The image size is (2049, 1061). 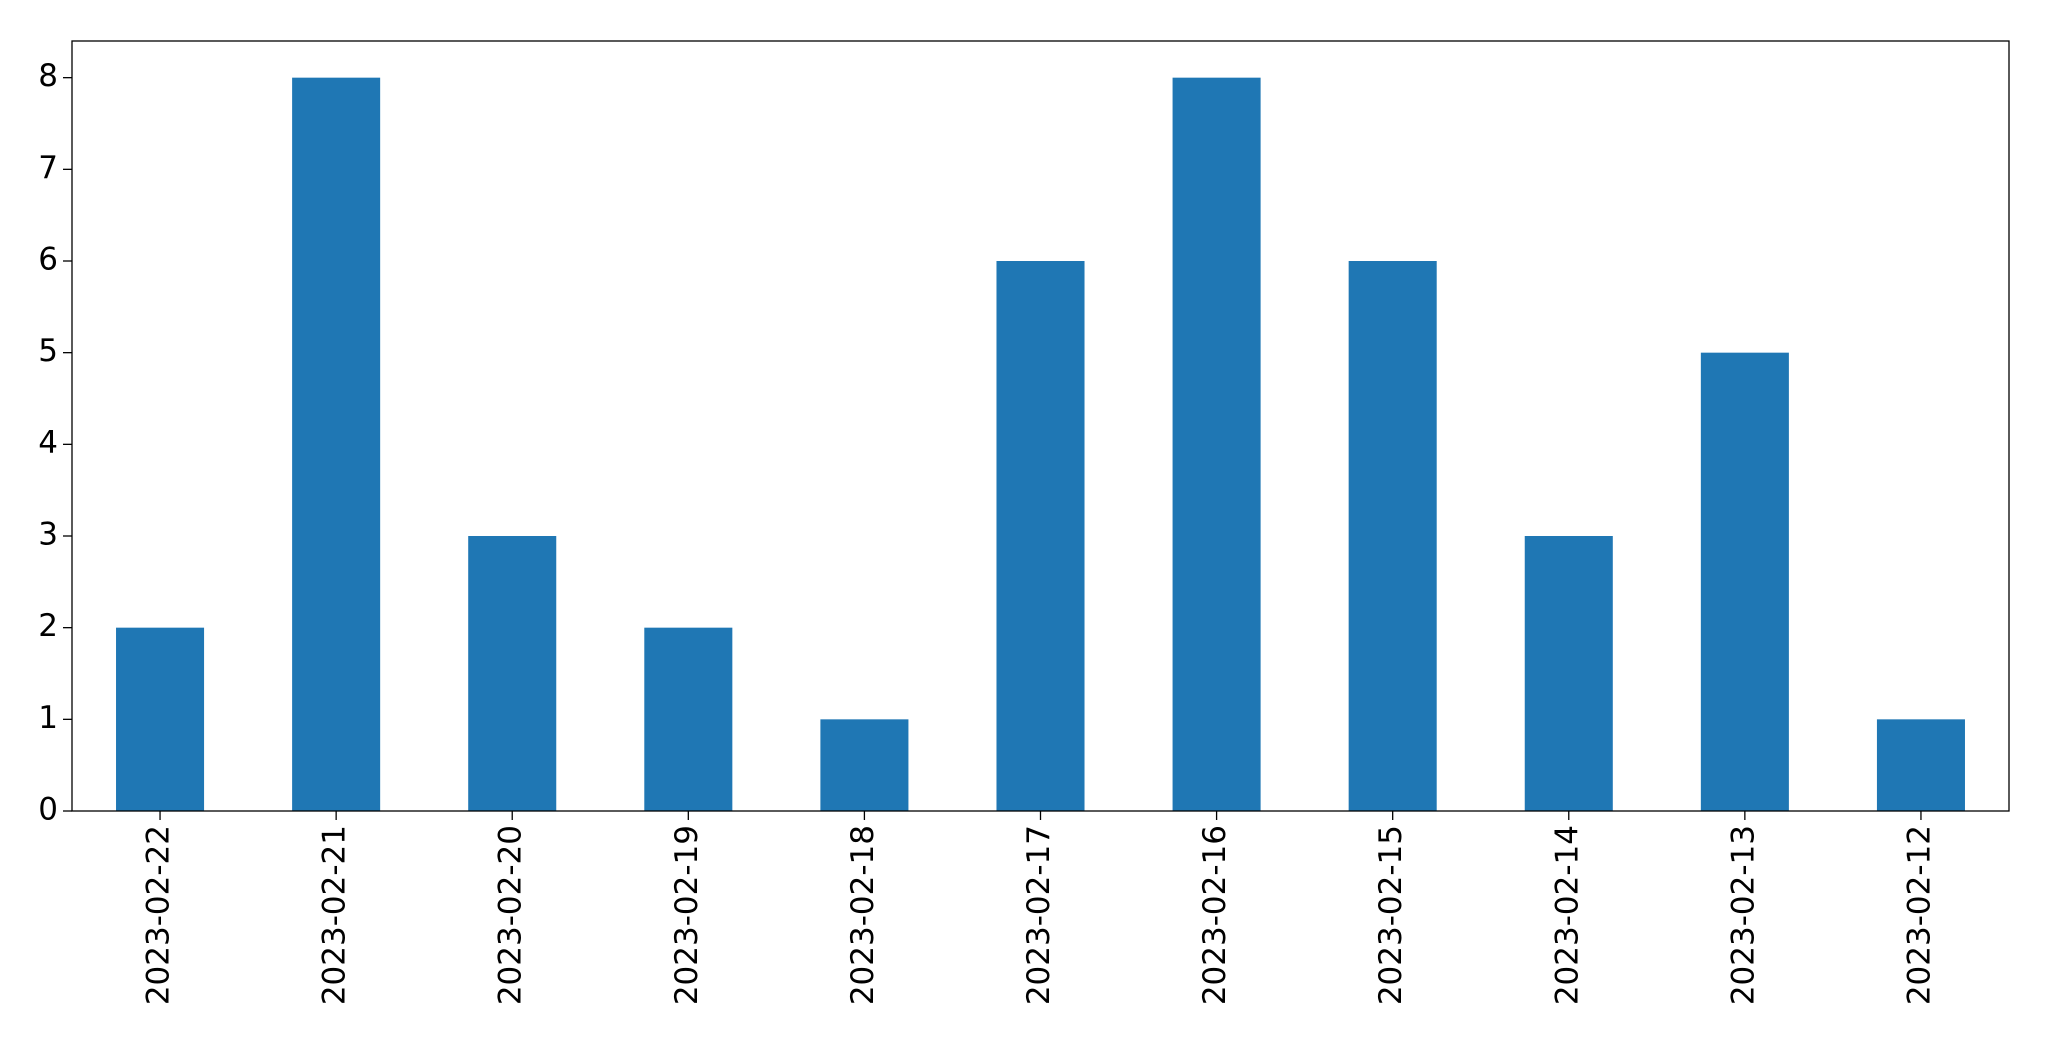 I want to click on x-tick-label: 2023-02-15, so click(x=1391, y=915).